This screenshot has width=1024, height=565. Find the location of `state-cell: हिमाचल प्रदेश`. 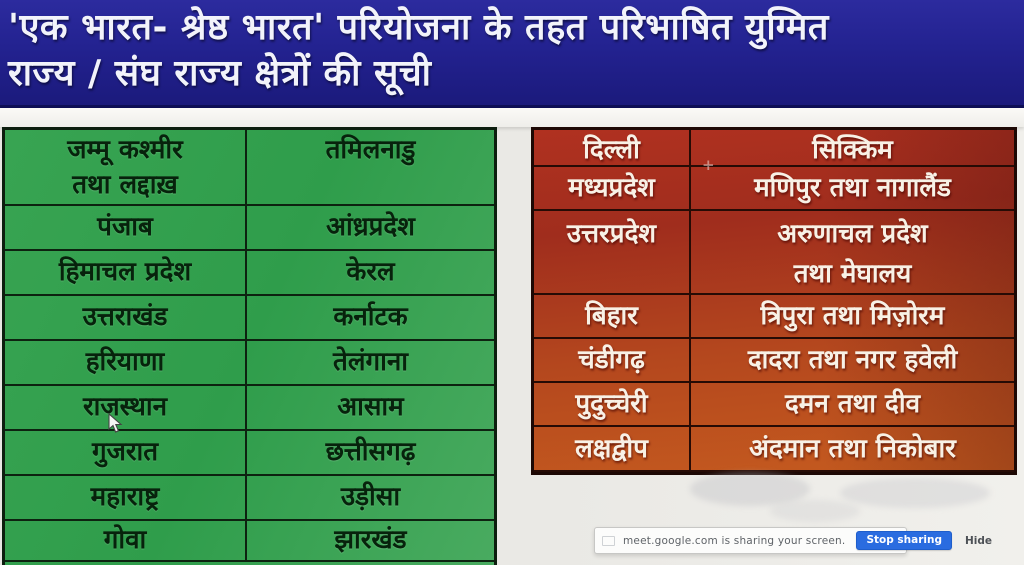

state-cell: हिमाचल प्रदेश is located at coordinates (126, 272).